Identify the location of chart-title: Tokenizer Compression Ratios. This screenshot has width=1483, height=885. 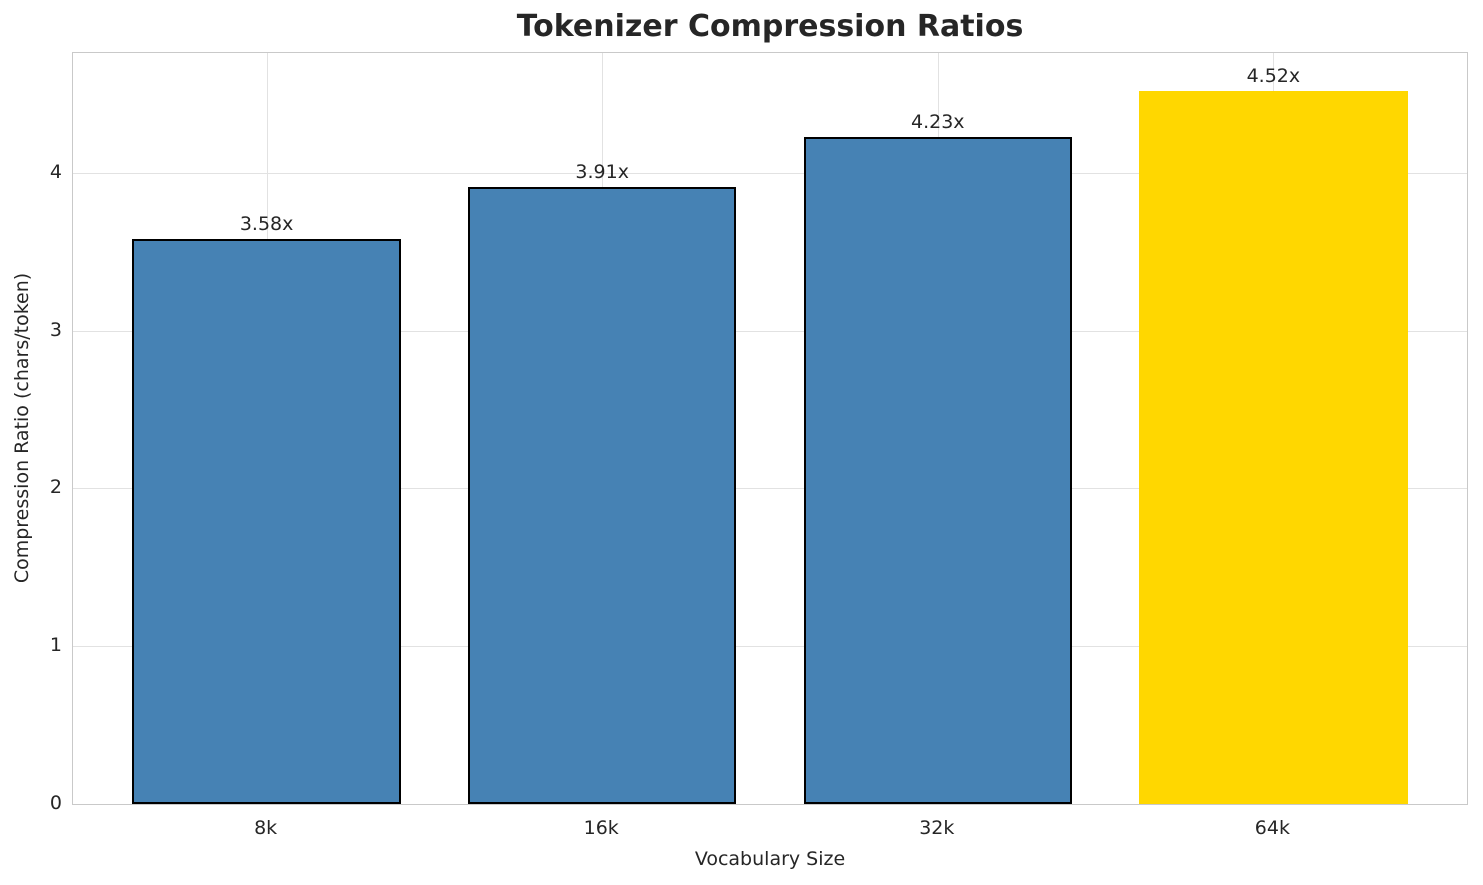
(770, 26).